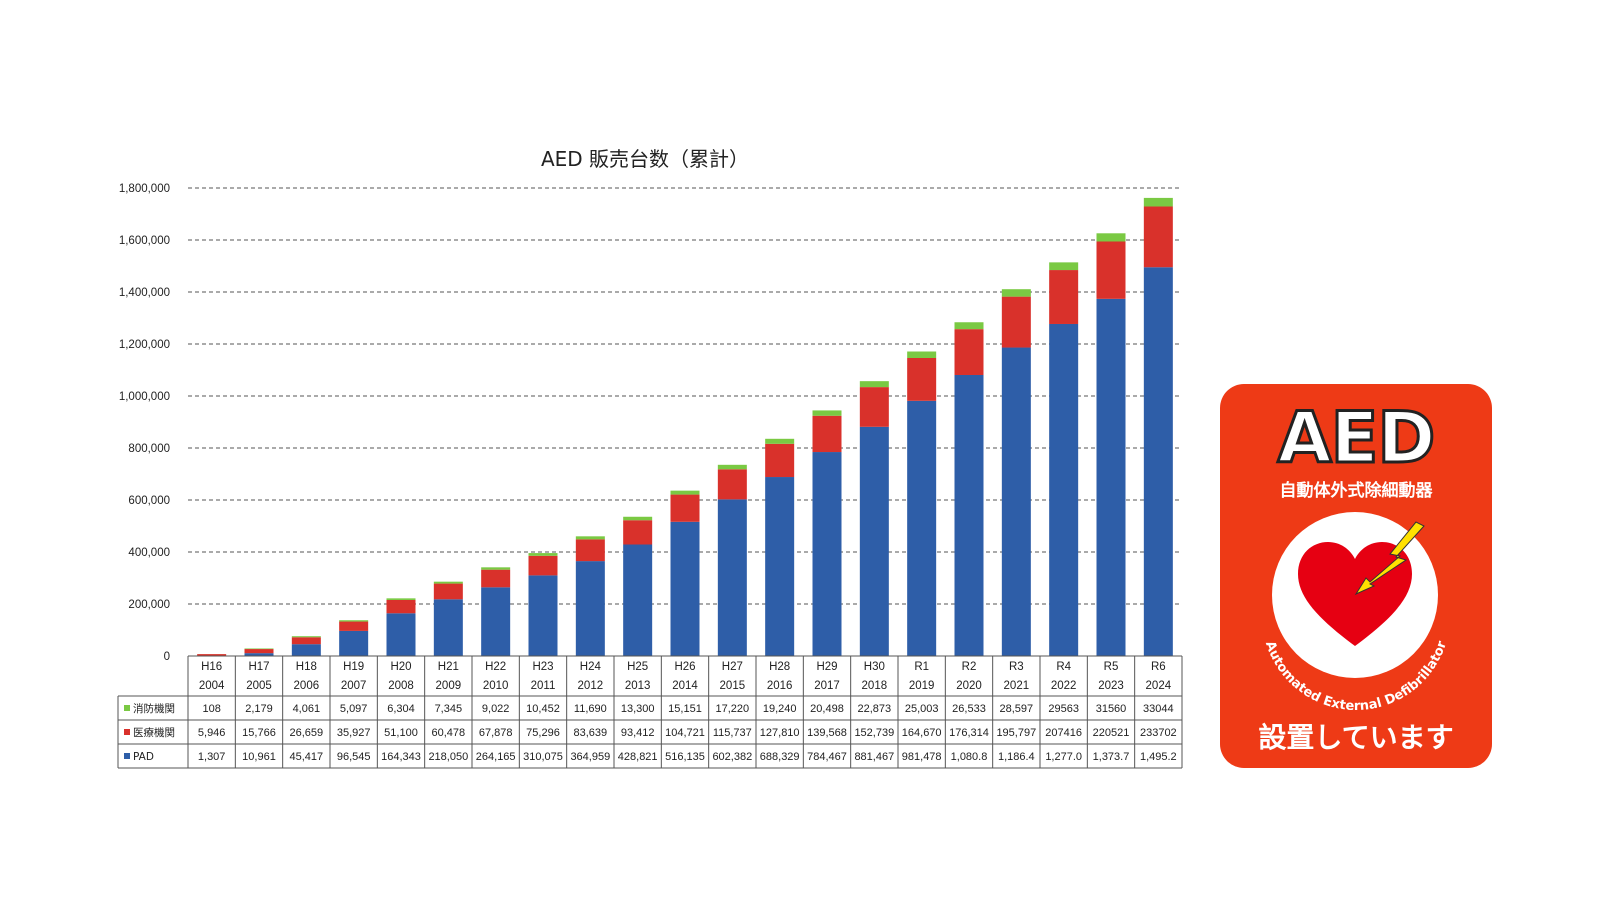  What do you see at coordinates (827, 709) in the screenshot?
I see `table-cell: 20,498` at bounding box center [827, 709].